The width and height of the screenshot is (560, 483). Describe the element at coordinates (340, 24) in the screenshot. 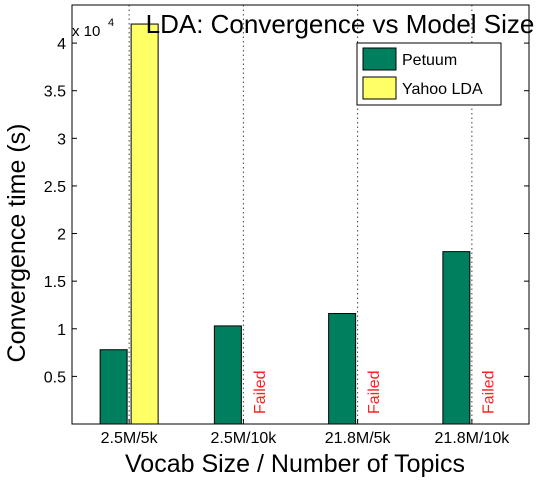

I see `chart-title: LDA: Convergence vs Model Size` at that location.